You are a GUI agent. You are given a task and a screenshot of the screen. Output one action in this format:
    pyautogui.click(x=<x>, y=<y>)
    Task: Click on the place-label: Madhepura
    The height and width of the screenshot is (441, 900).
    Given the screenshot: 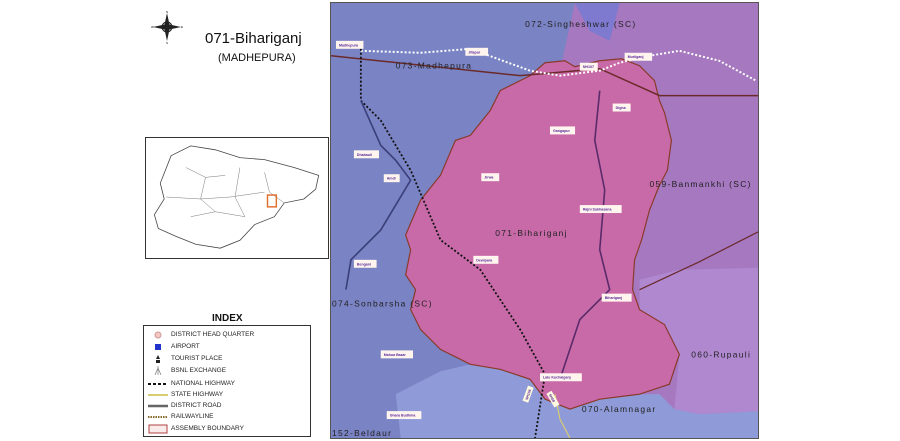 What is the action you would take?
    pyautogui.click(x=349, y=44)
    